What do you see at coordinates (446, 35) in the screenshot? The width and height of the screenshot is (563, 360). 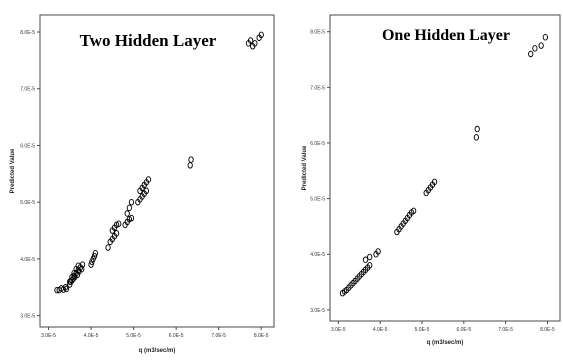 I see `chart-title: One Hidden Layer` at bounding box center [446, 35].